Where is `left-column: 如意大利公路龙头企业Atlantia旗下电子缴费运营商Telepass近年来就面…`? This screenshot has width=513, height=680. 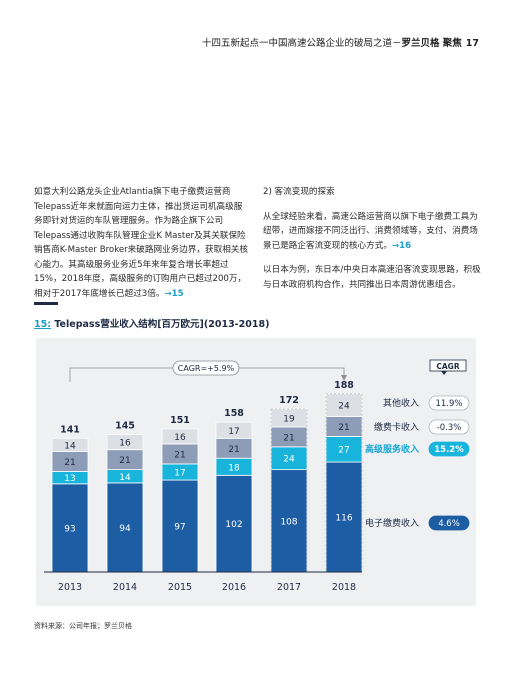
left-column: 如意大利公路龙头企业Atlantia旗下电子缴费运营商Telepass近年来就面… is located at coordinates (142, 248).